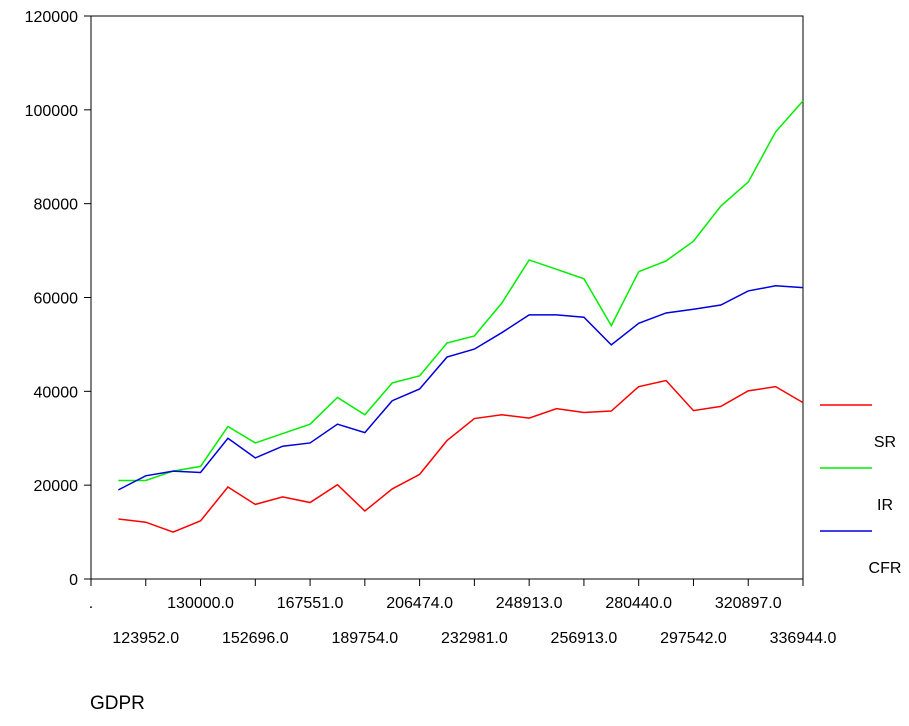  Describe the element at coordinates (91, 603) in the screenshot. I see `x-tick-label: .` at that location.